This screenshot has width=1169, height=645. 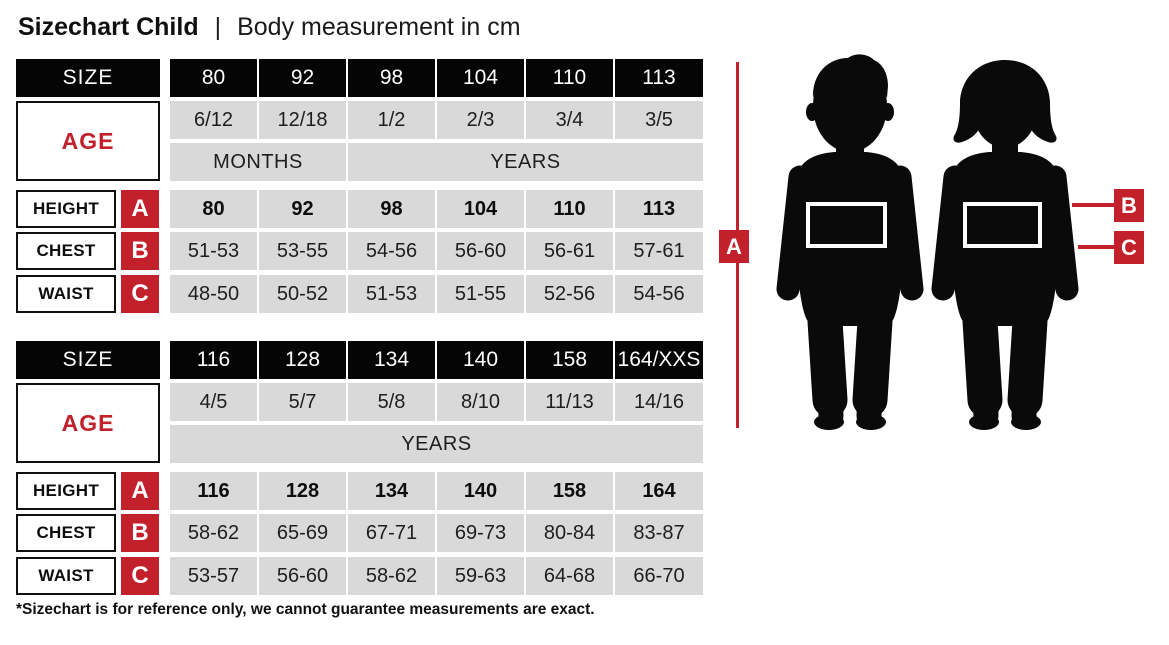 I want to click on size-col-cell: 98, so click(x=391, y=78).